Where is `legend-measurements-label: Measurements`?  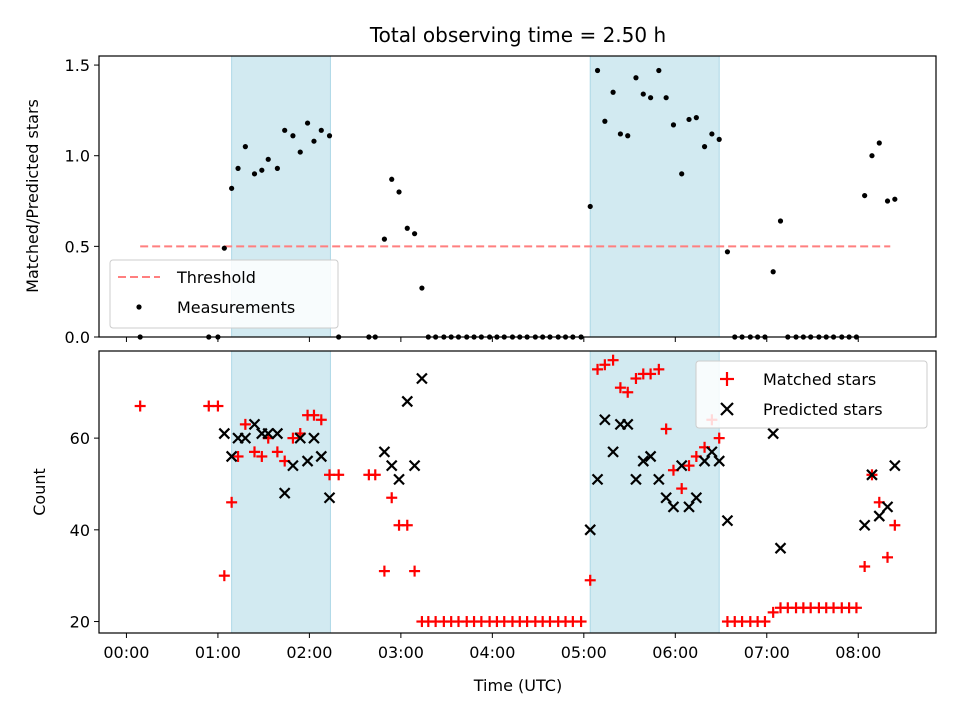 legend-measurements-label: Measurements is located at coordinates (236, 307).